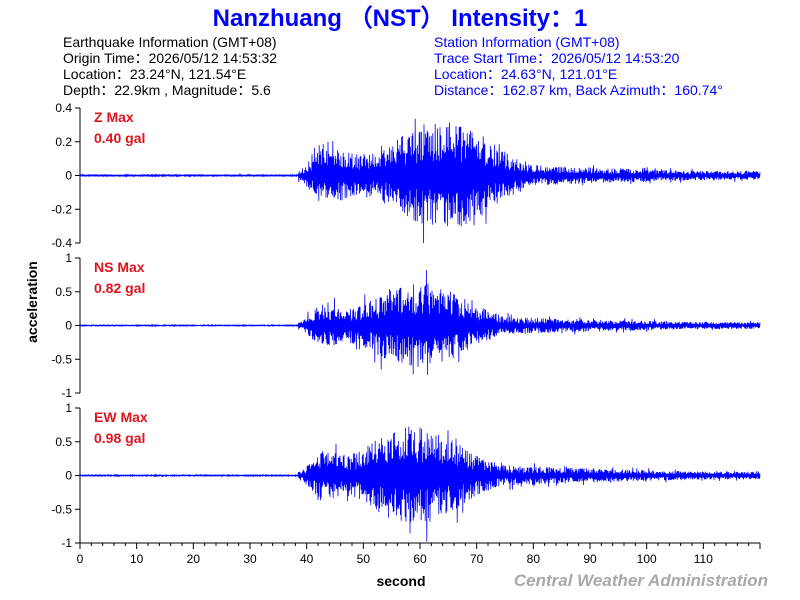  Describe the element at coordinates (119, 267) in the screenshot. I see `max-label-ns: NS Max` at that location.